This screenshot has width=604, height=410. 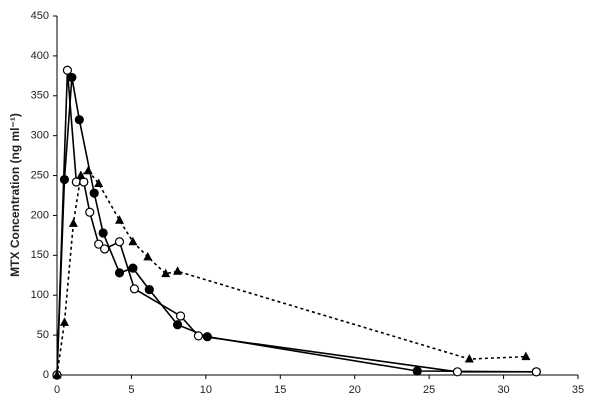 What do you see at coordinates (40, 16) in the screenshot?
I see `y-tick-label: 450` at bounding box center [40, 16].